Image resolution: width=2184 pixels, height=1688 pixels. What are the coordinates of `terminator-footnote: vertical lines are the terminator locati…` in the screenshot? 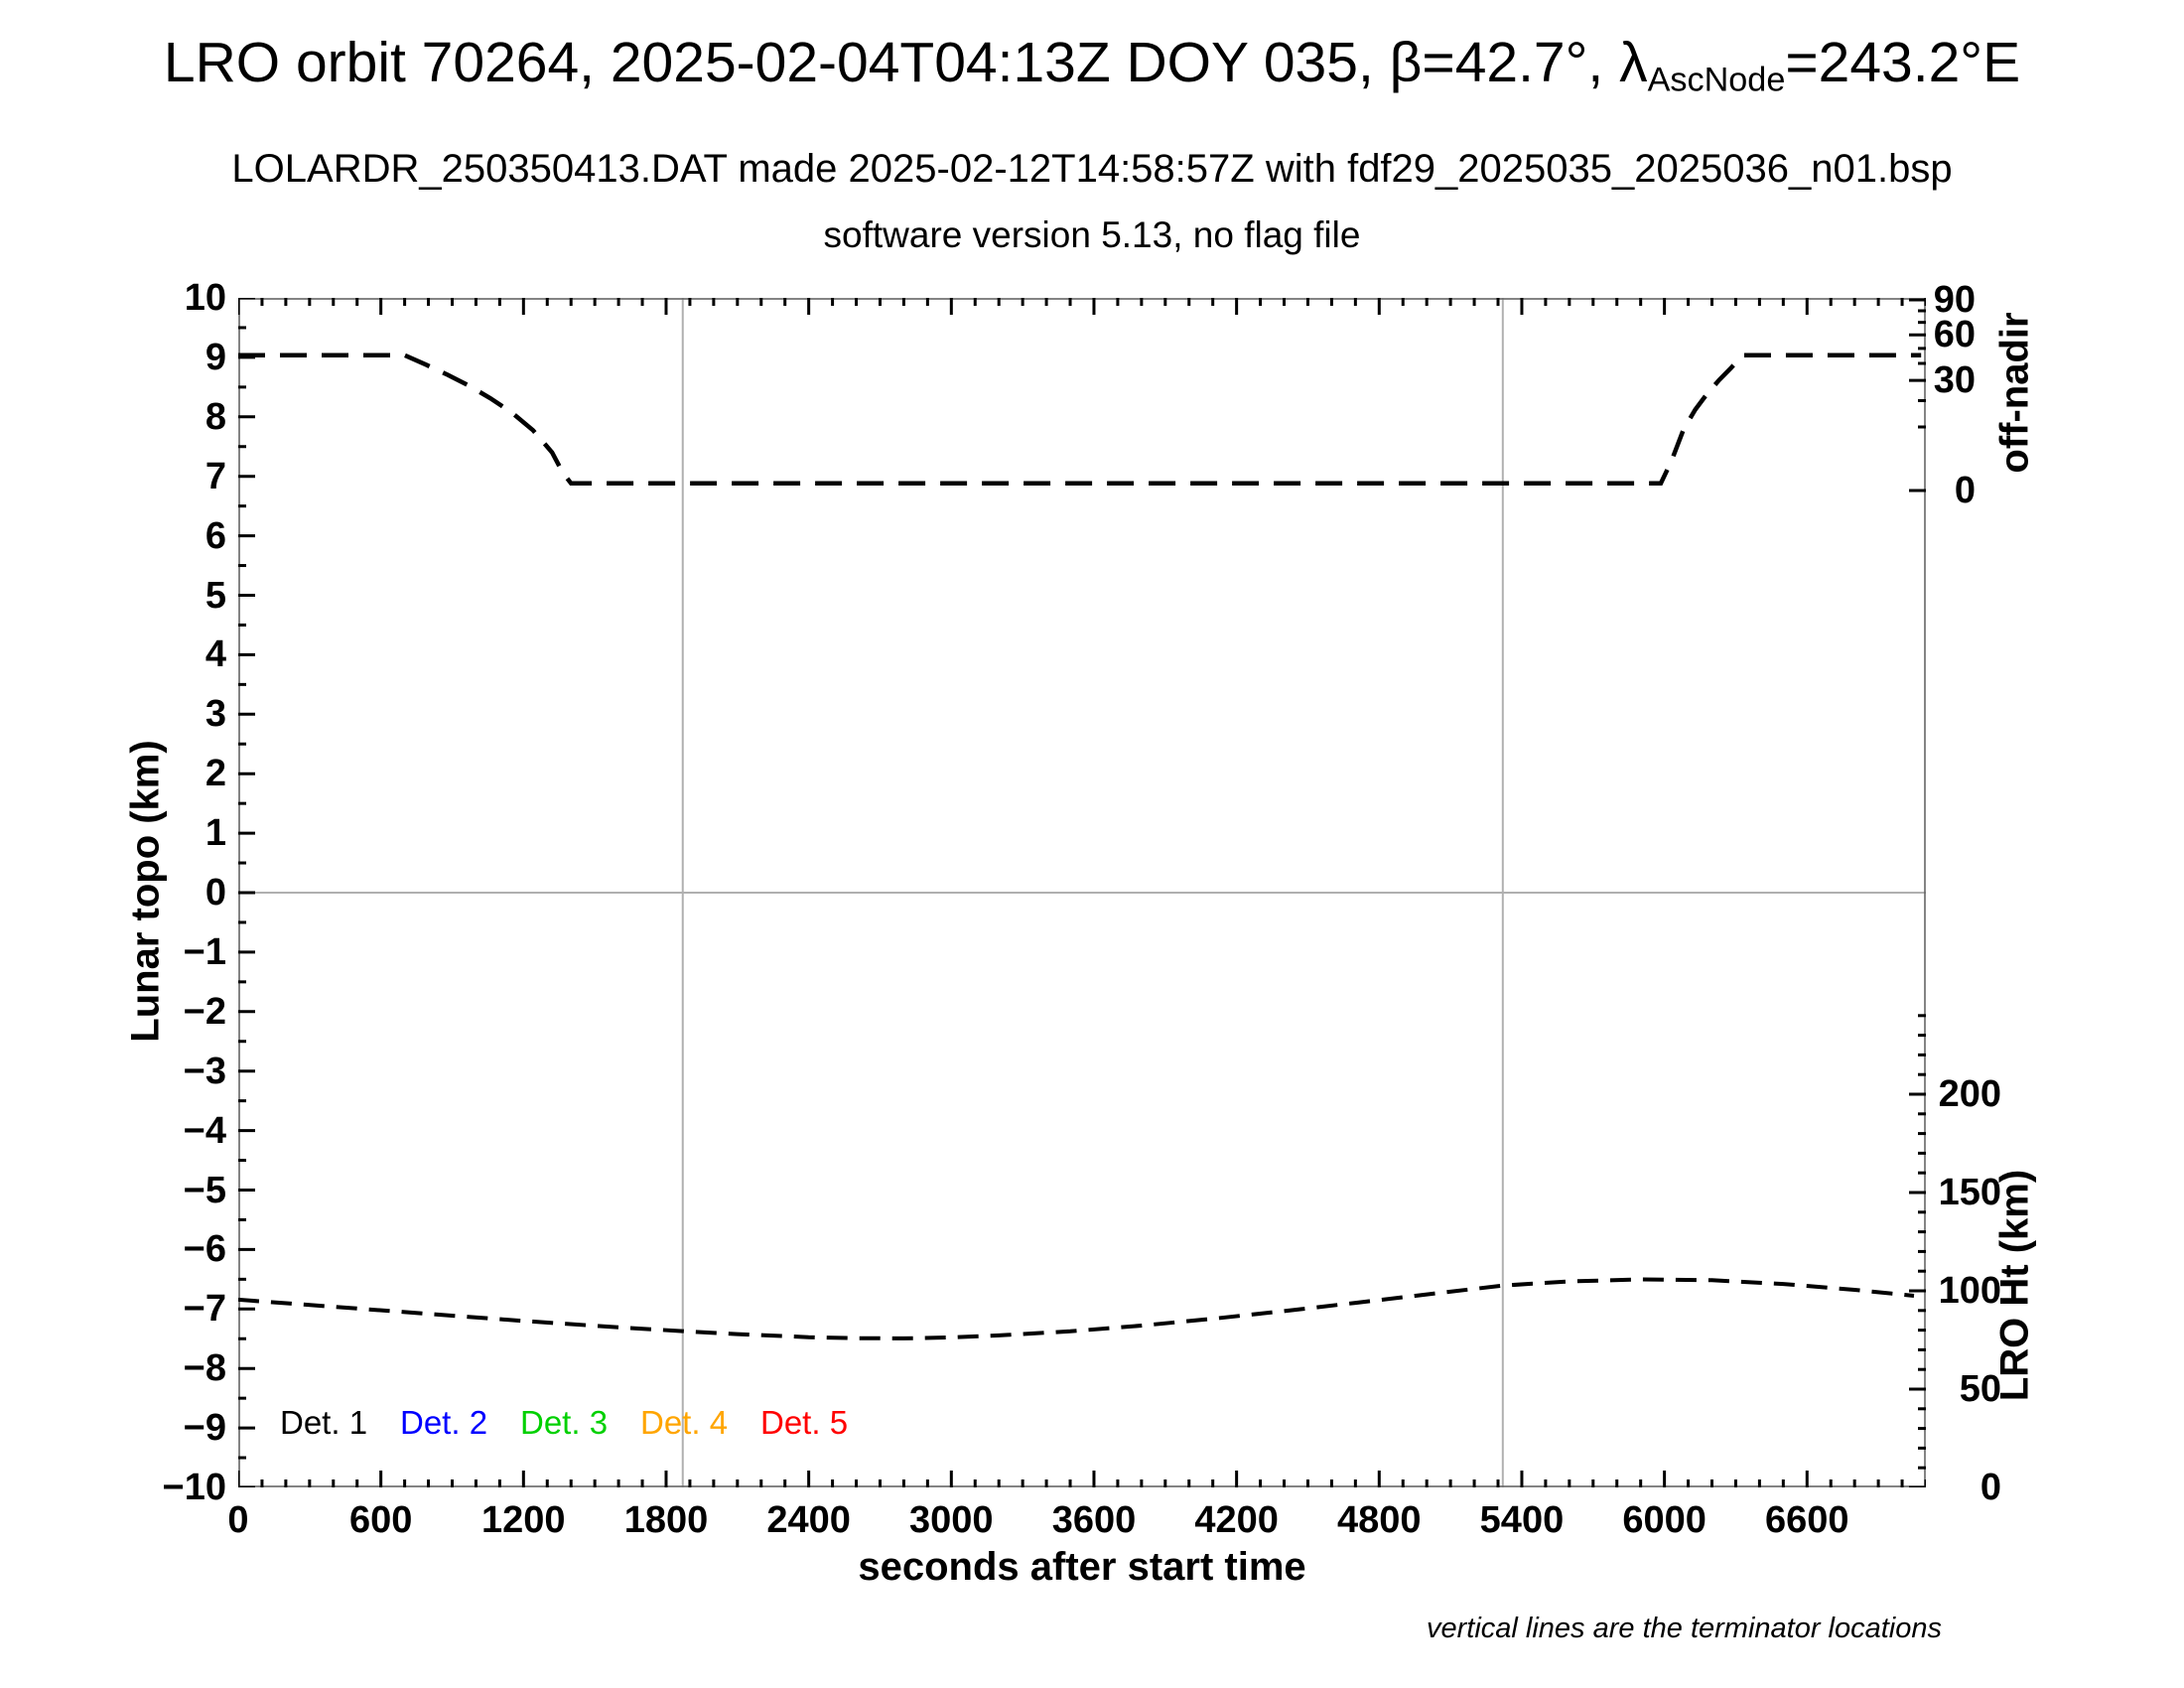 It's located at (1684, 1628).